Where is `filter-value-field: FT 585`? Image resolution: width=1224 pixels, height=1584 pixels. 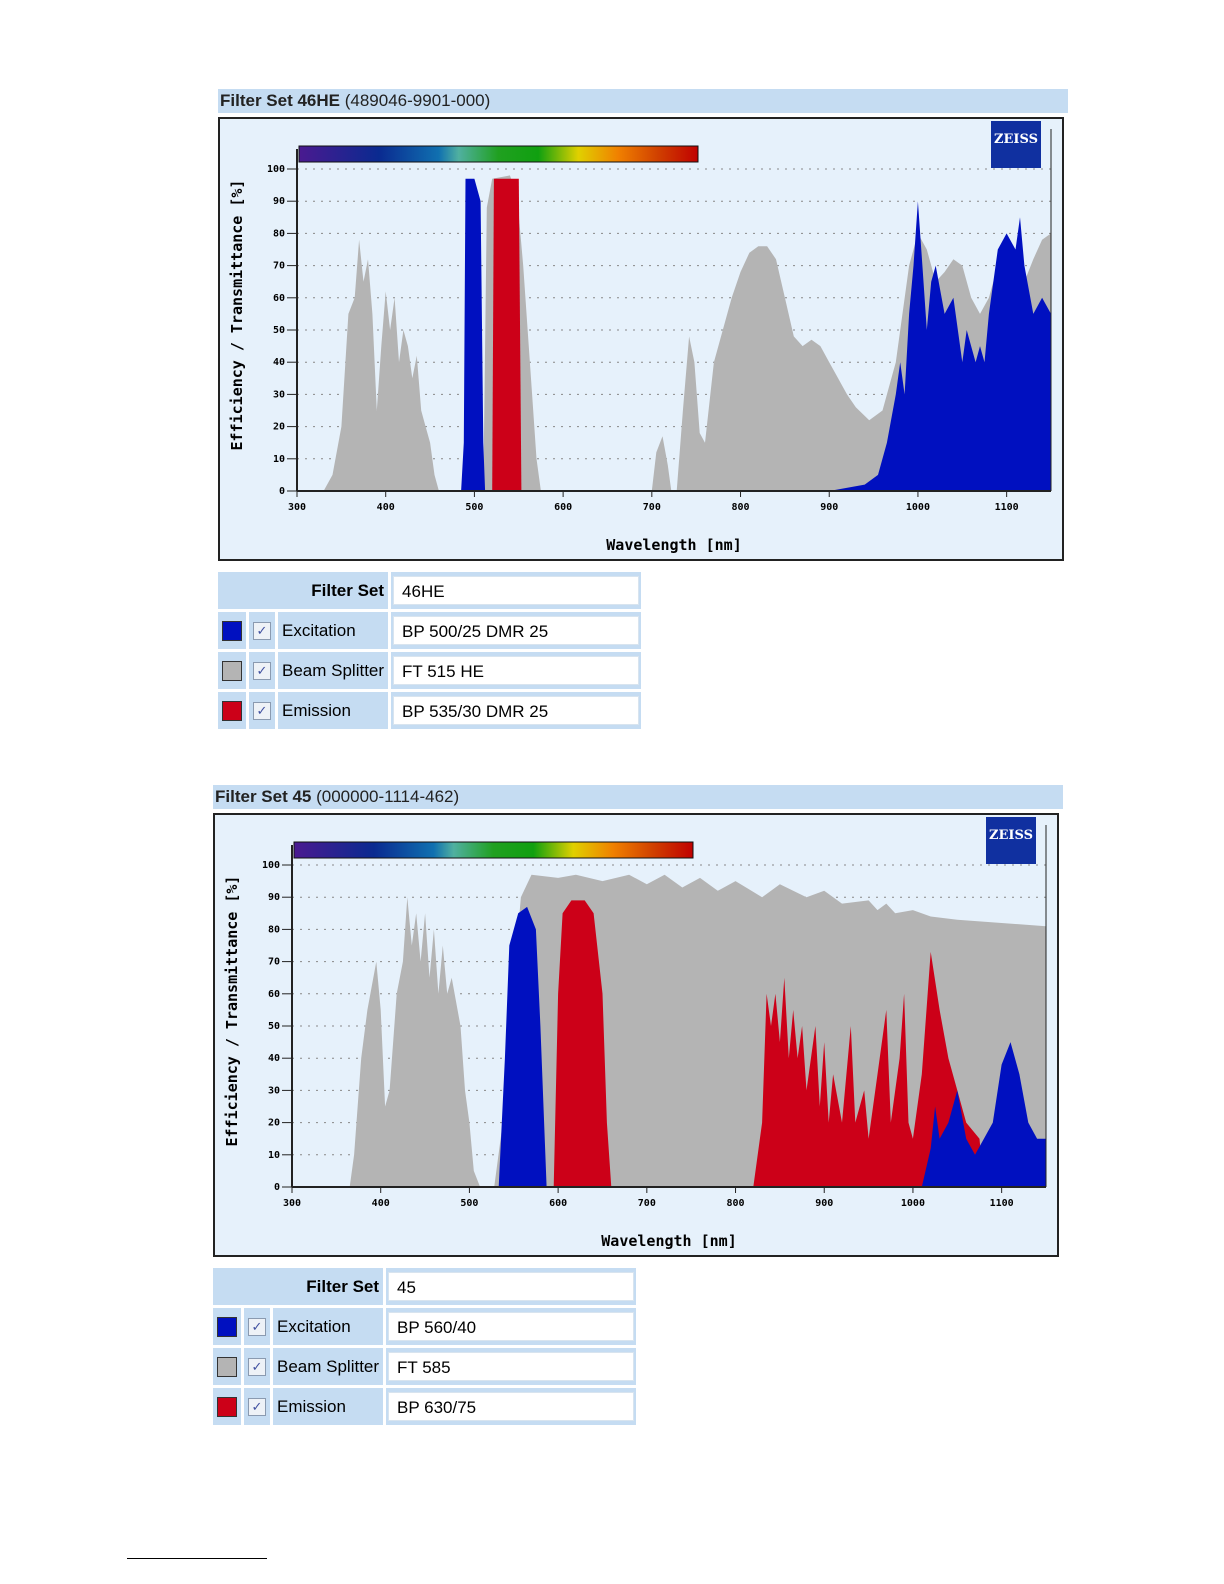
filter-value-field: FT 585 is located at coordinates (511, 1366).